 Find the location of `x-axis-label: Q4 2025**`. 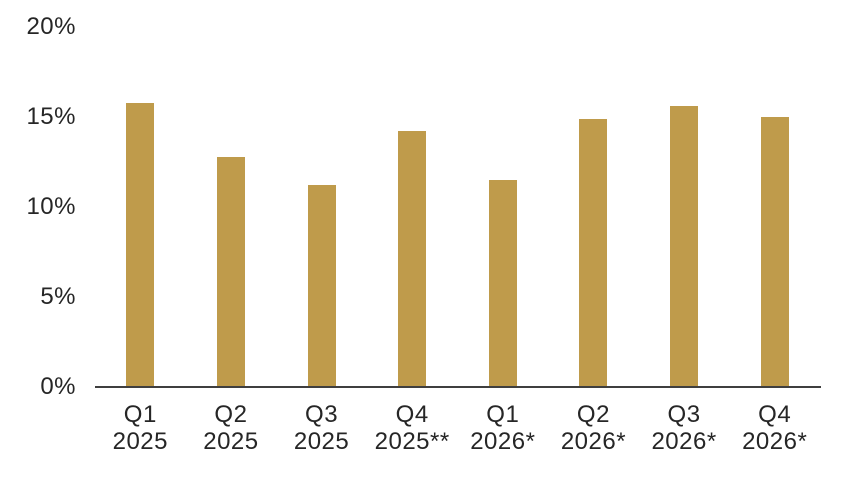

x-axis-label: Q4 2025** is located at coordinates (412, 428).